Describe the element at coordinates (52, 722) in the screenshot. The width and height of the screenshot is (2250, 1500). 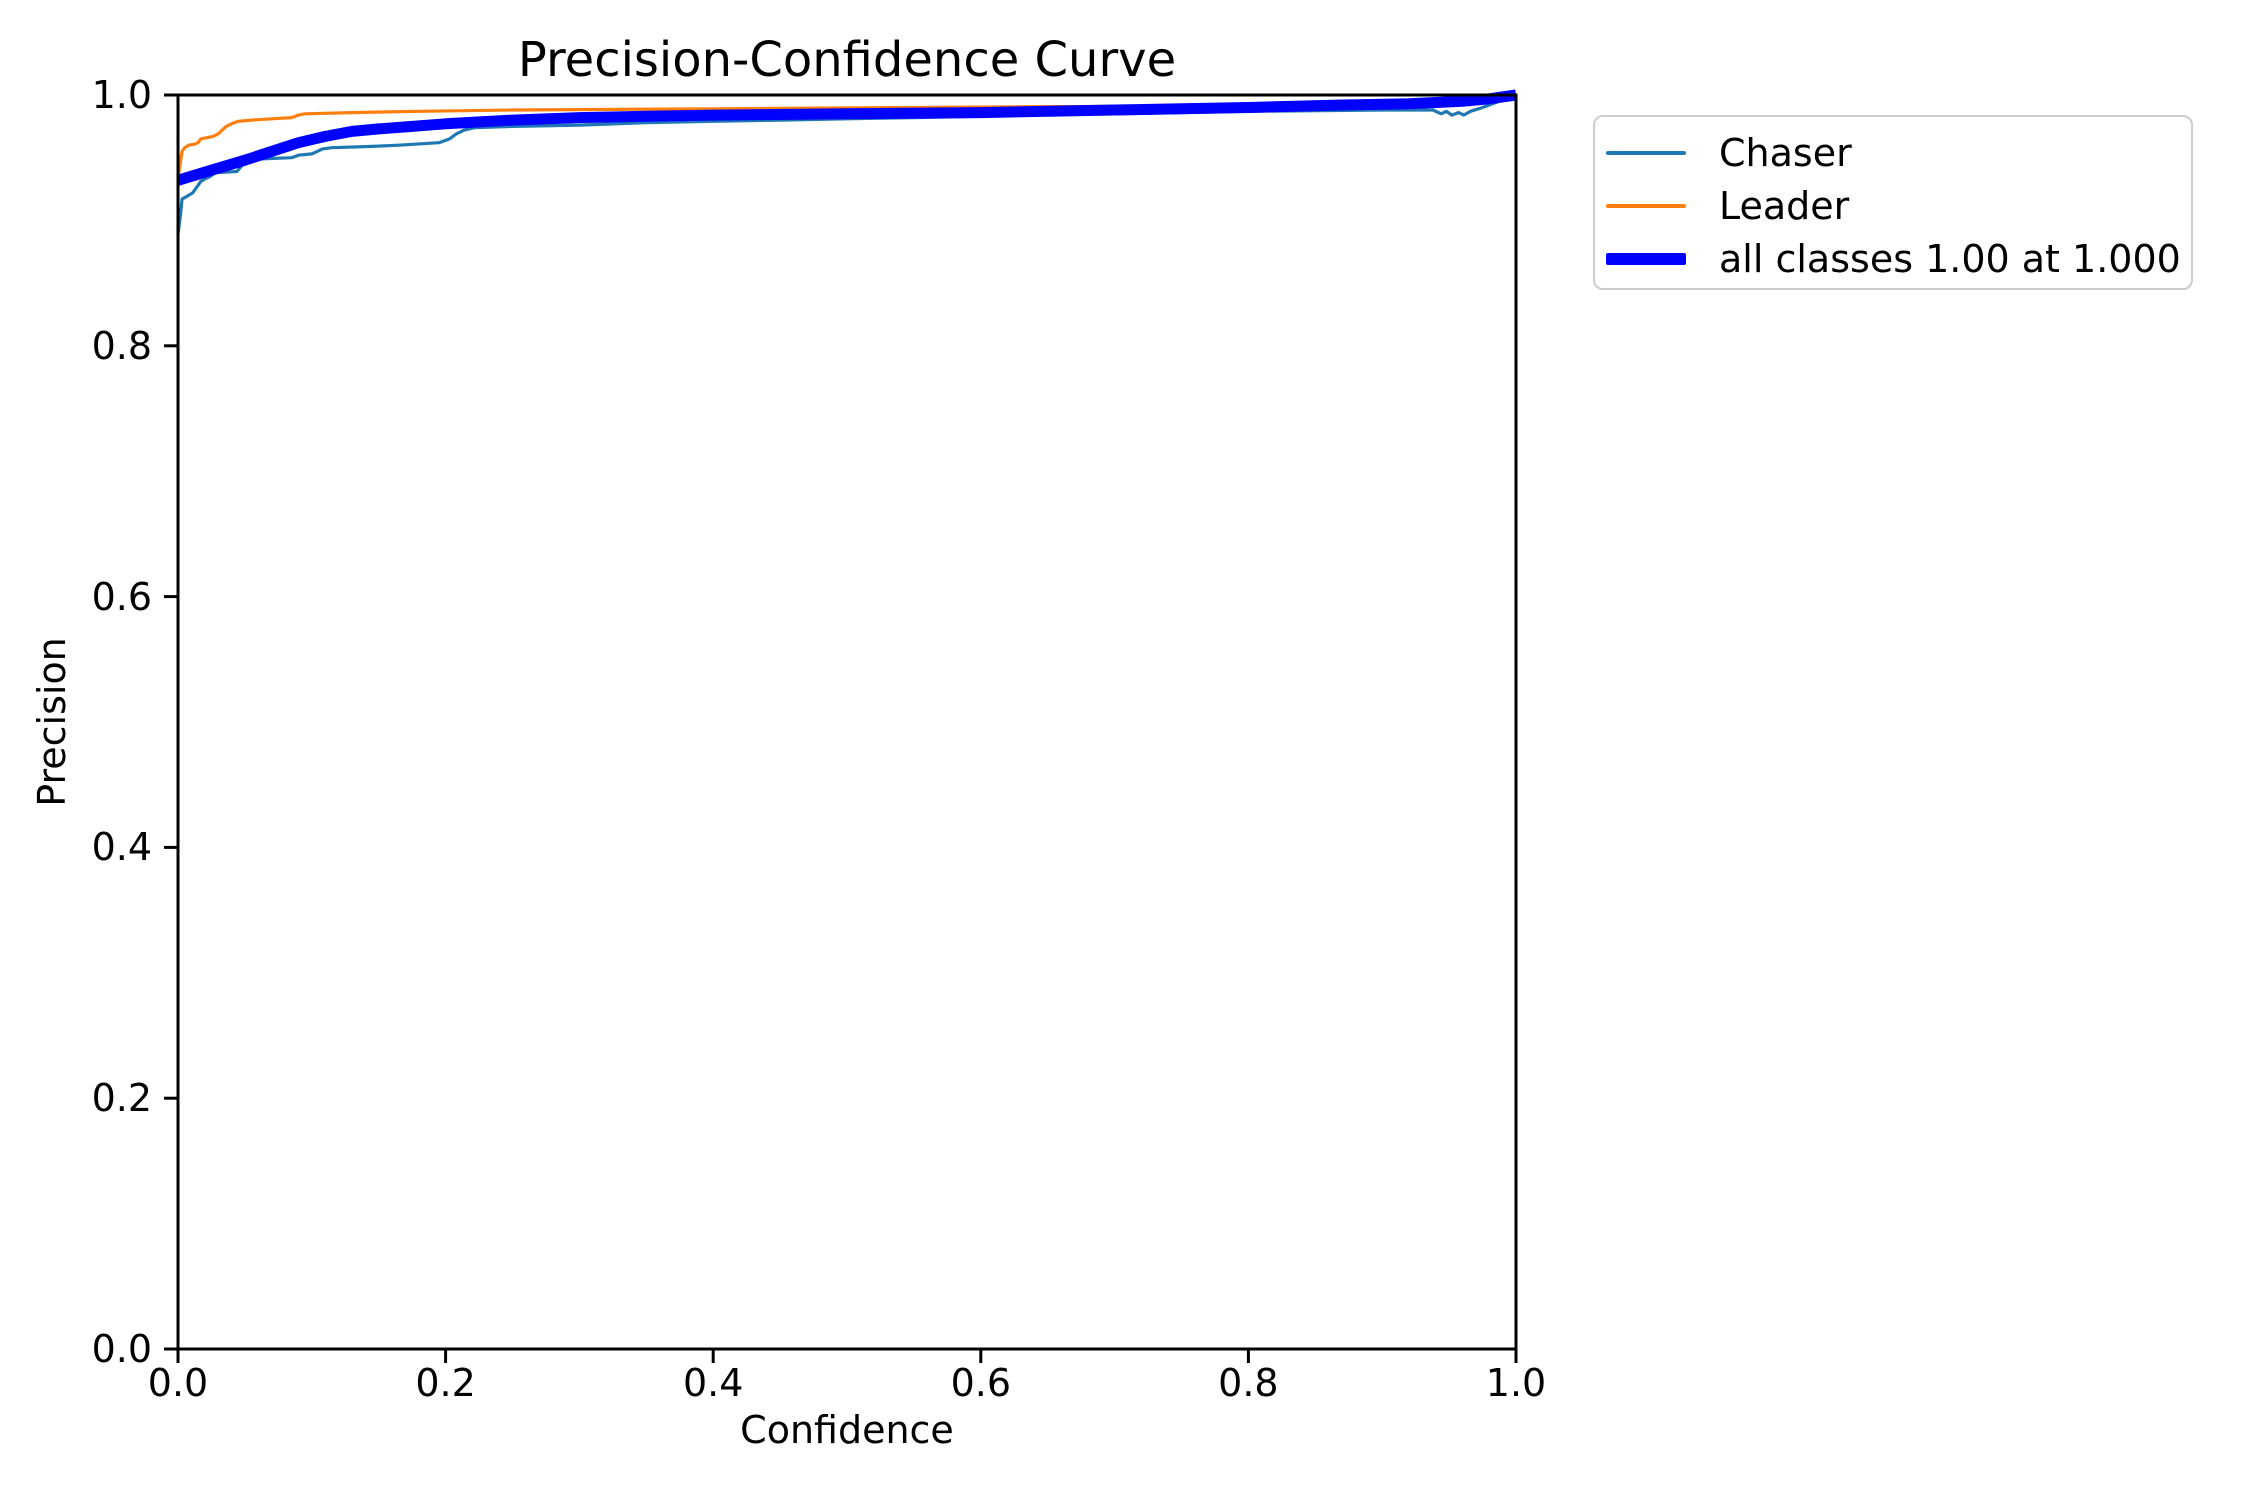
I see `y-axis-label: Precision` at that location.